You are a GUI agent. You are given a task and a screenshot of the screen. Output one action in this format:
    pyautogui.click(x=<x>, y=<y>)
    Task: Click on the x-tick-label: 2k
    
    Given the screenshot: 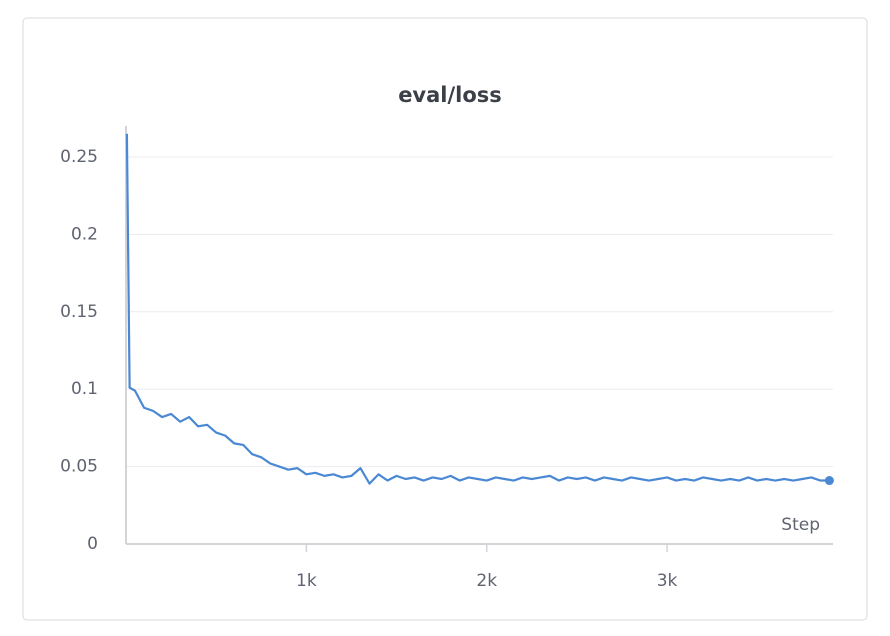 What is the action you would take?
    pyautogui.click(x=486, y=581)
    